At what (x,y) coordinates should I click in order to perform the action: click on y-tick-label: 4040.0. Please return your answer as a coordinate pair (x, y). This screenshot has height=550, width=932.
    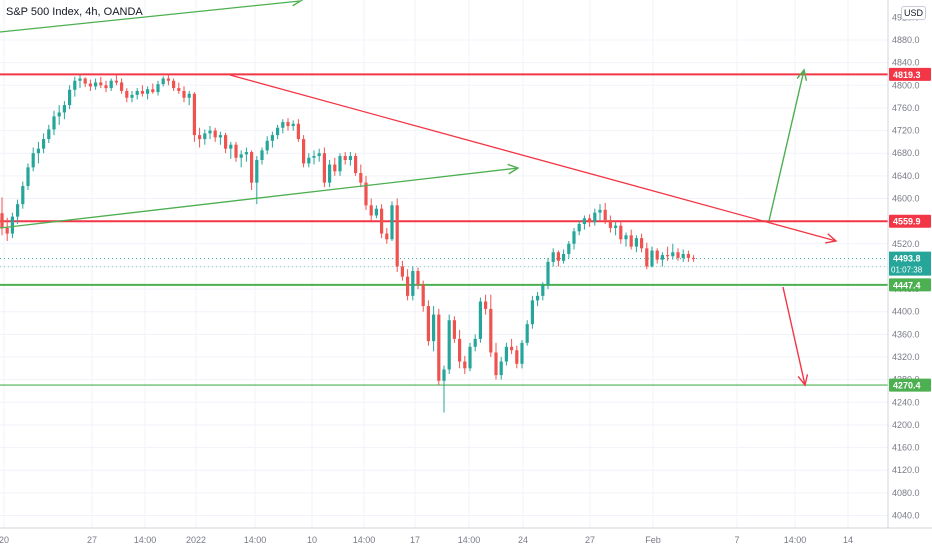
    Looking at the image, I should click on (906, 516).